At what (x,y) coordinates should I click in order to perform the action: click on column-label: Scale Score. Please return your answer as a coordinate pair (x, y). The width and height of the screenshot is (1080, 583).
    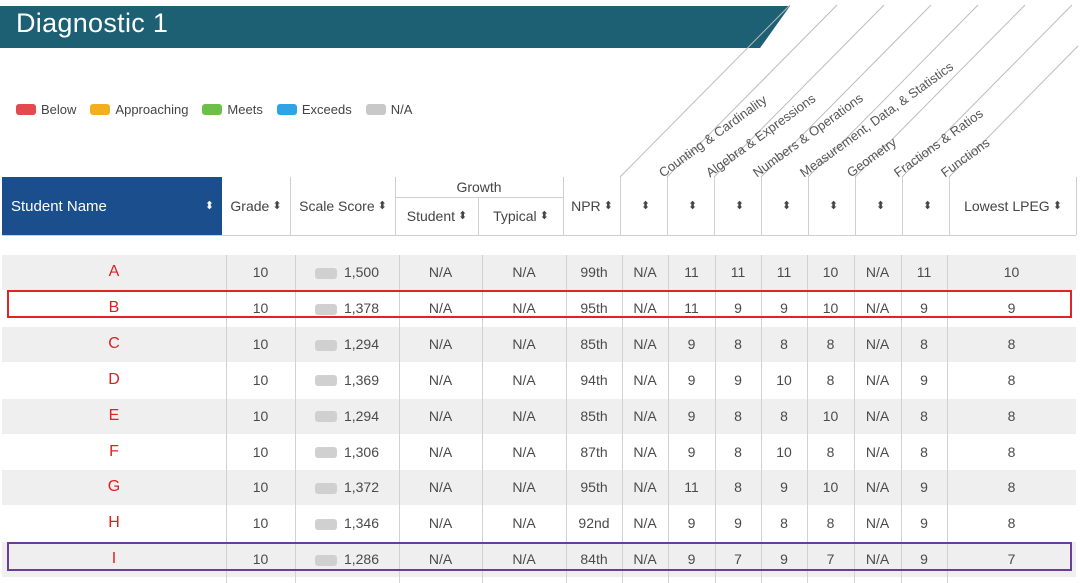
    Looking at the image, I should click on (337, 206).